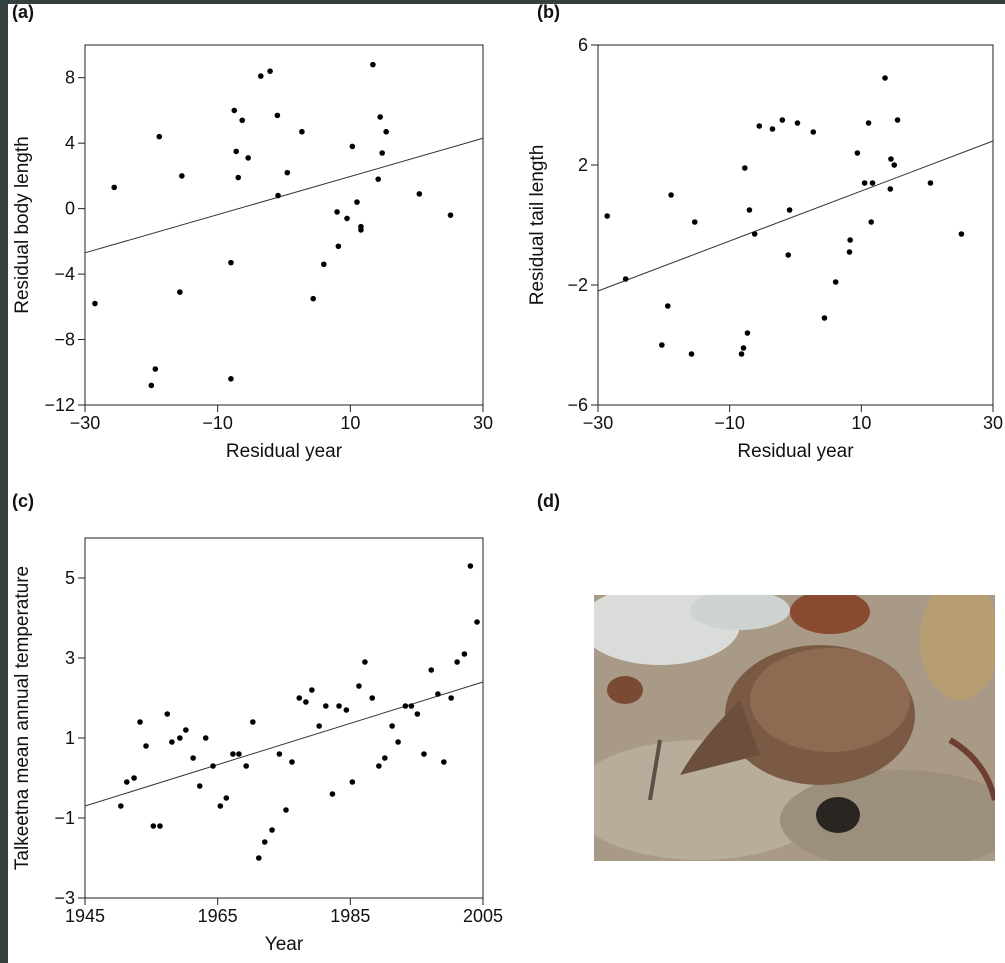 This screenshot has width=1005, height=963. Describe the element at coordinates (548, 12) in the screenshot. I see `panel-label: (b)` at that location.